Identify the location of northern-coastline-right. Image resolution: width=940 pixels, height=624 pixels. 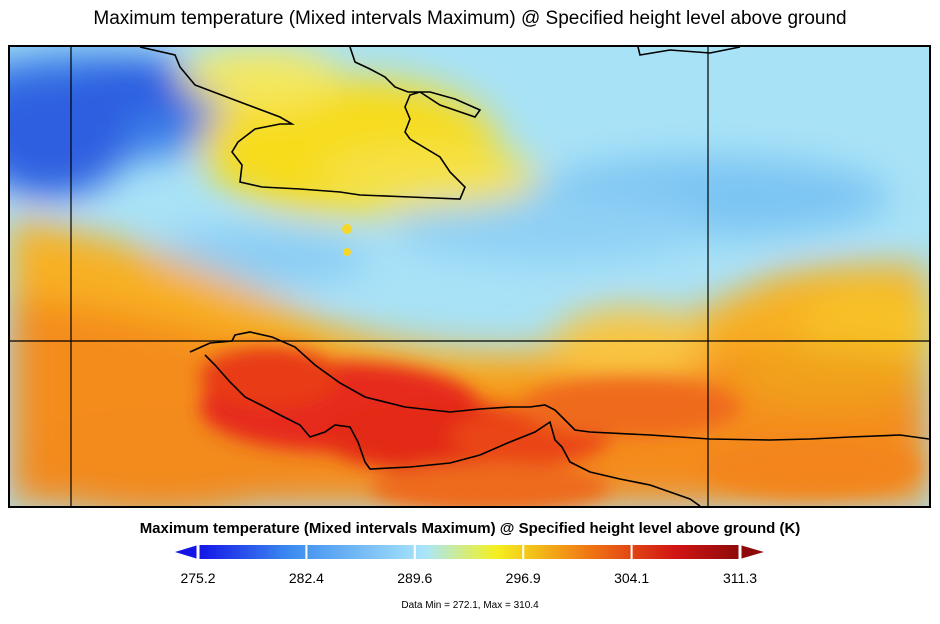
(689, 51).